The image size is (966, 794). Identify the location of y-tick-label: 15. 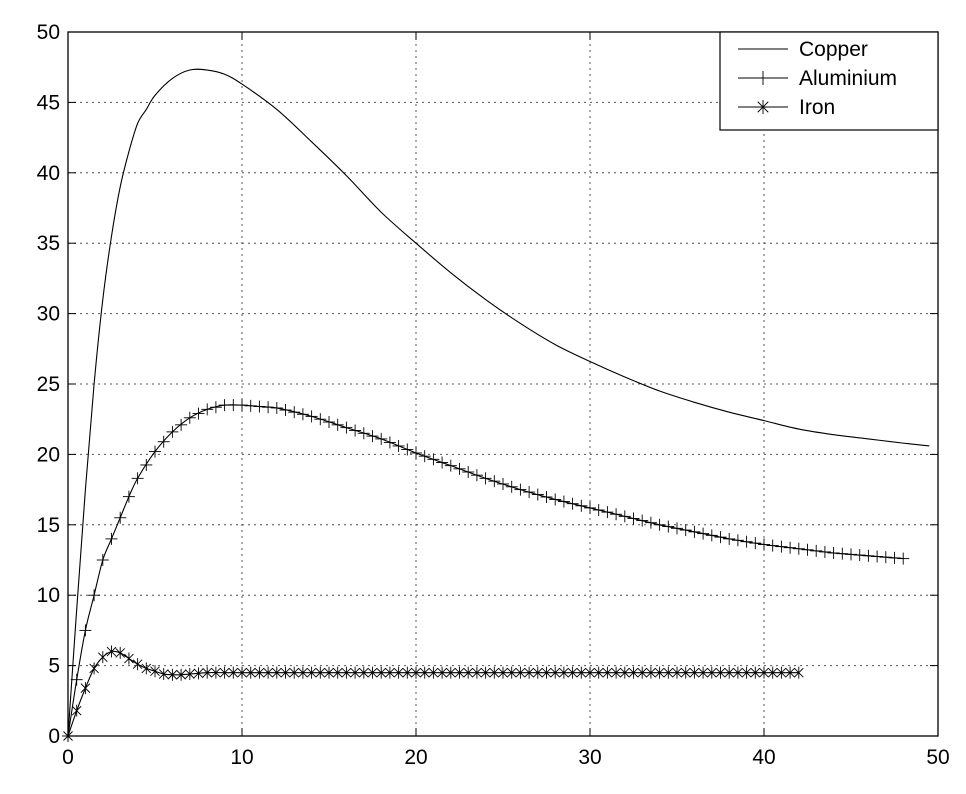
(48, 525).